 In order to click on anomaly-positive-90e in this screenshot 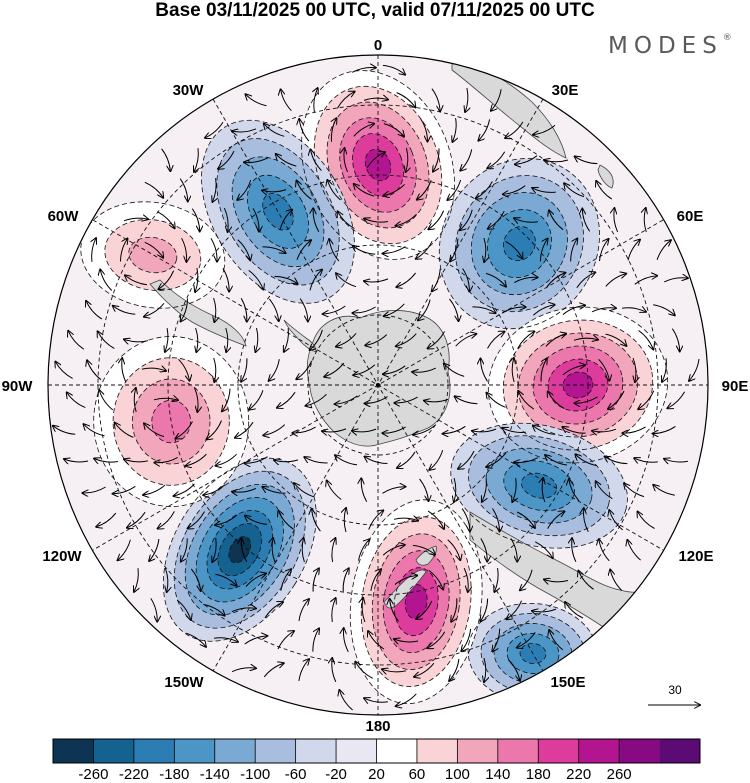, I will do `click(578, 385)`.